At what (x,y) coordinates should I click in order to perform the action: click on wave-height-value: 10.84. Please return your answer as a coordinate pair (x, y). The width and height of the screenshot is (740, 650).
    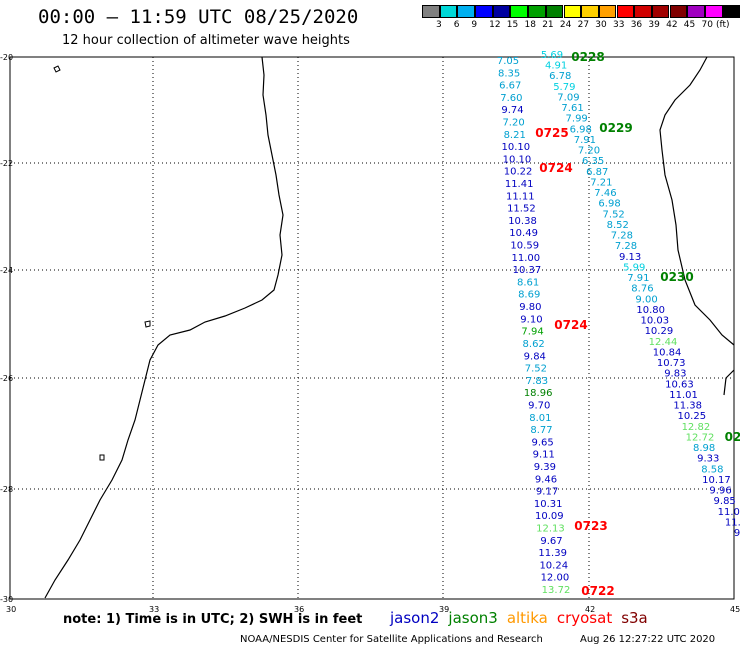
    Looking at the image, I should click on (667, 352).